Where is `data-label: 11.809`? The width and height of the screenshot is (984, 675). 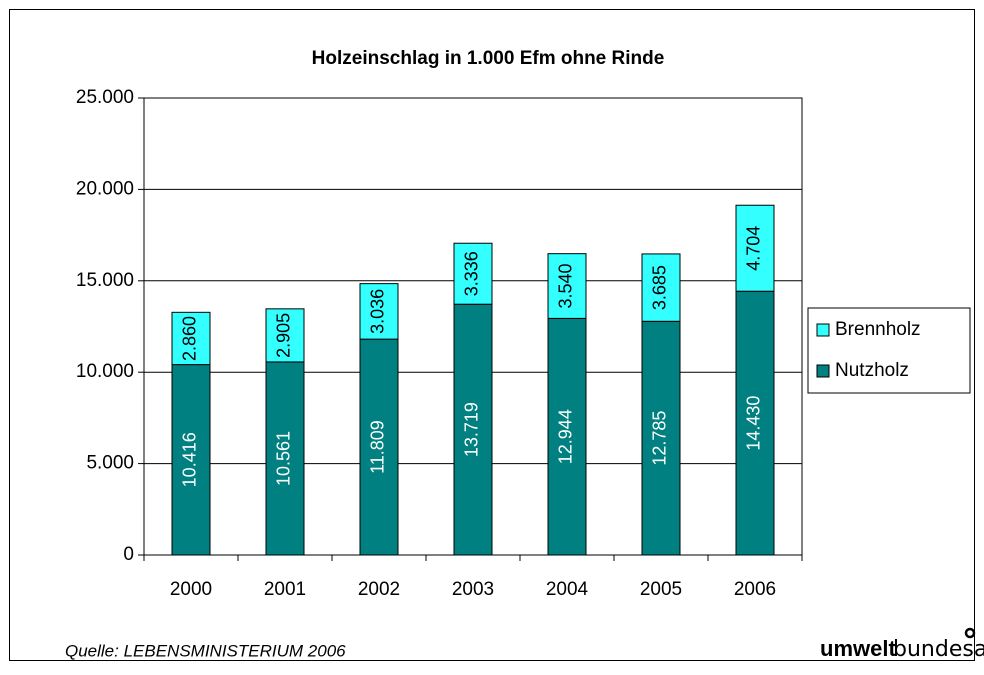
data-label: 11.809 is located at coordinates (378, 447).